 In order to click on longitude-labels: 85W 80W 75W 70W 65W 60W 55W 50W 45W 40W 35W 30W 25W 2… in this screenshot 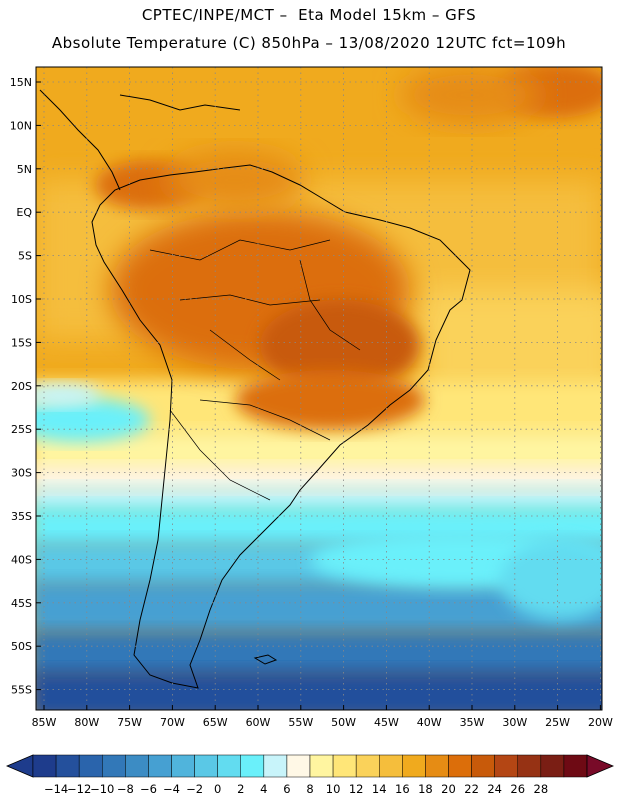, I will do `click(322, 717)`.